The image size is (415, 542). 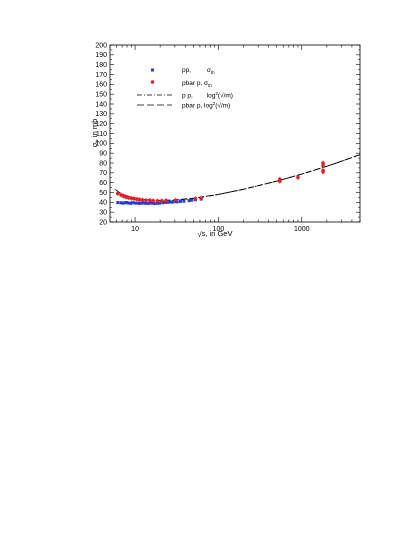 What do you see at coordinates (220, 183) in the screenshot?
I see `data-points` at bounding box center [220, 183].